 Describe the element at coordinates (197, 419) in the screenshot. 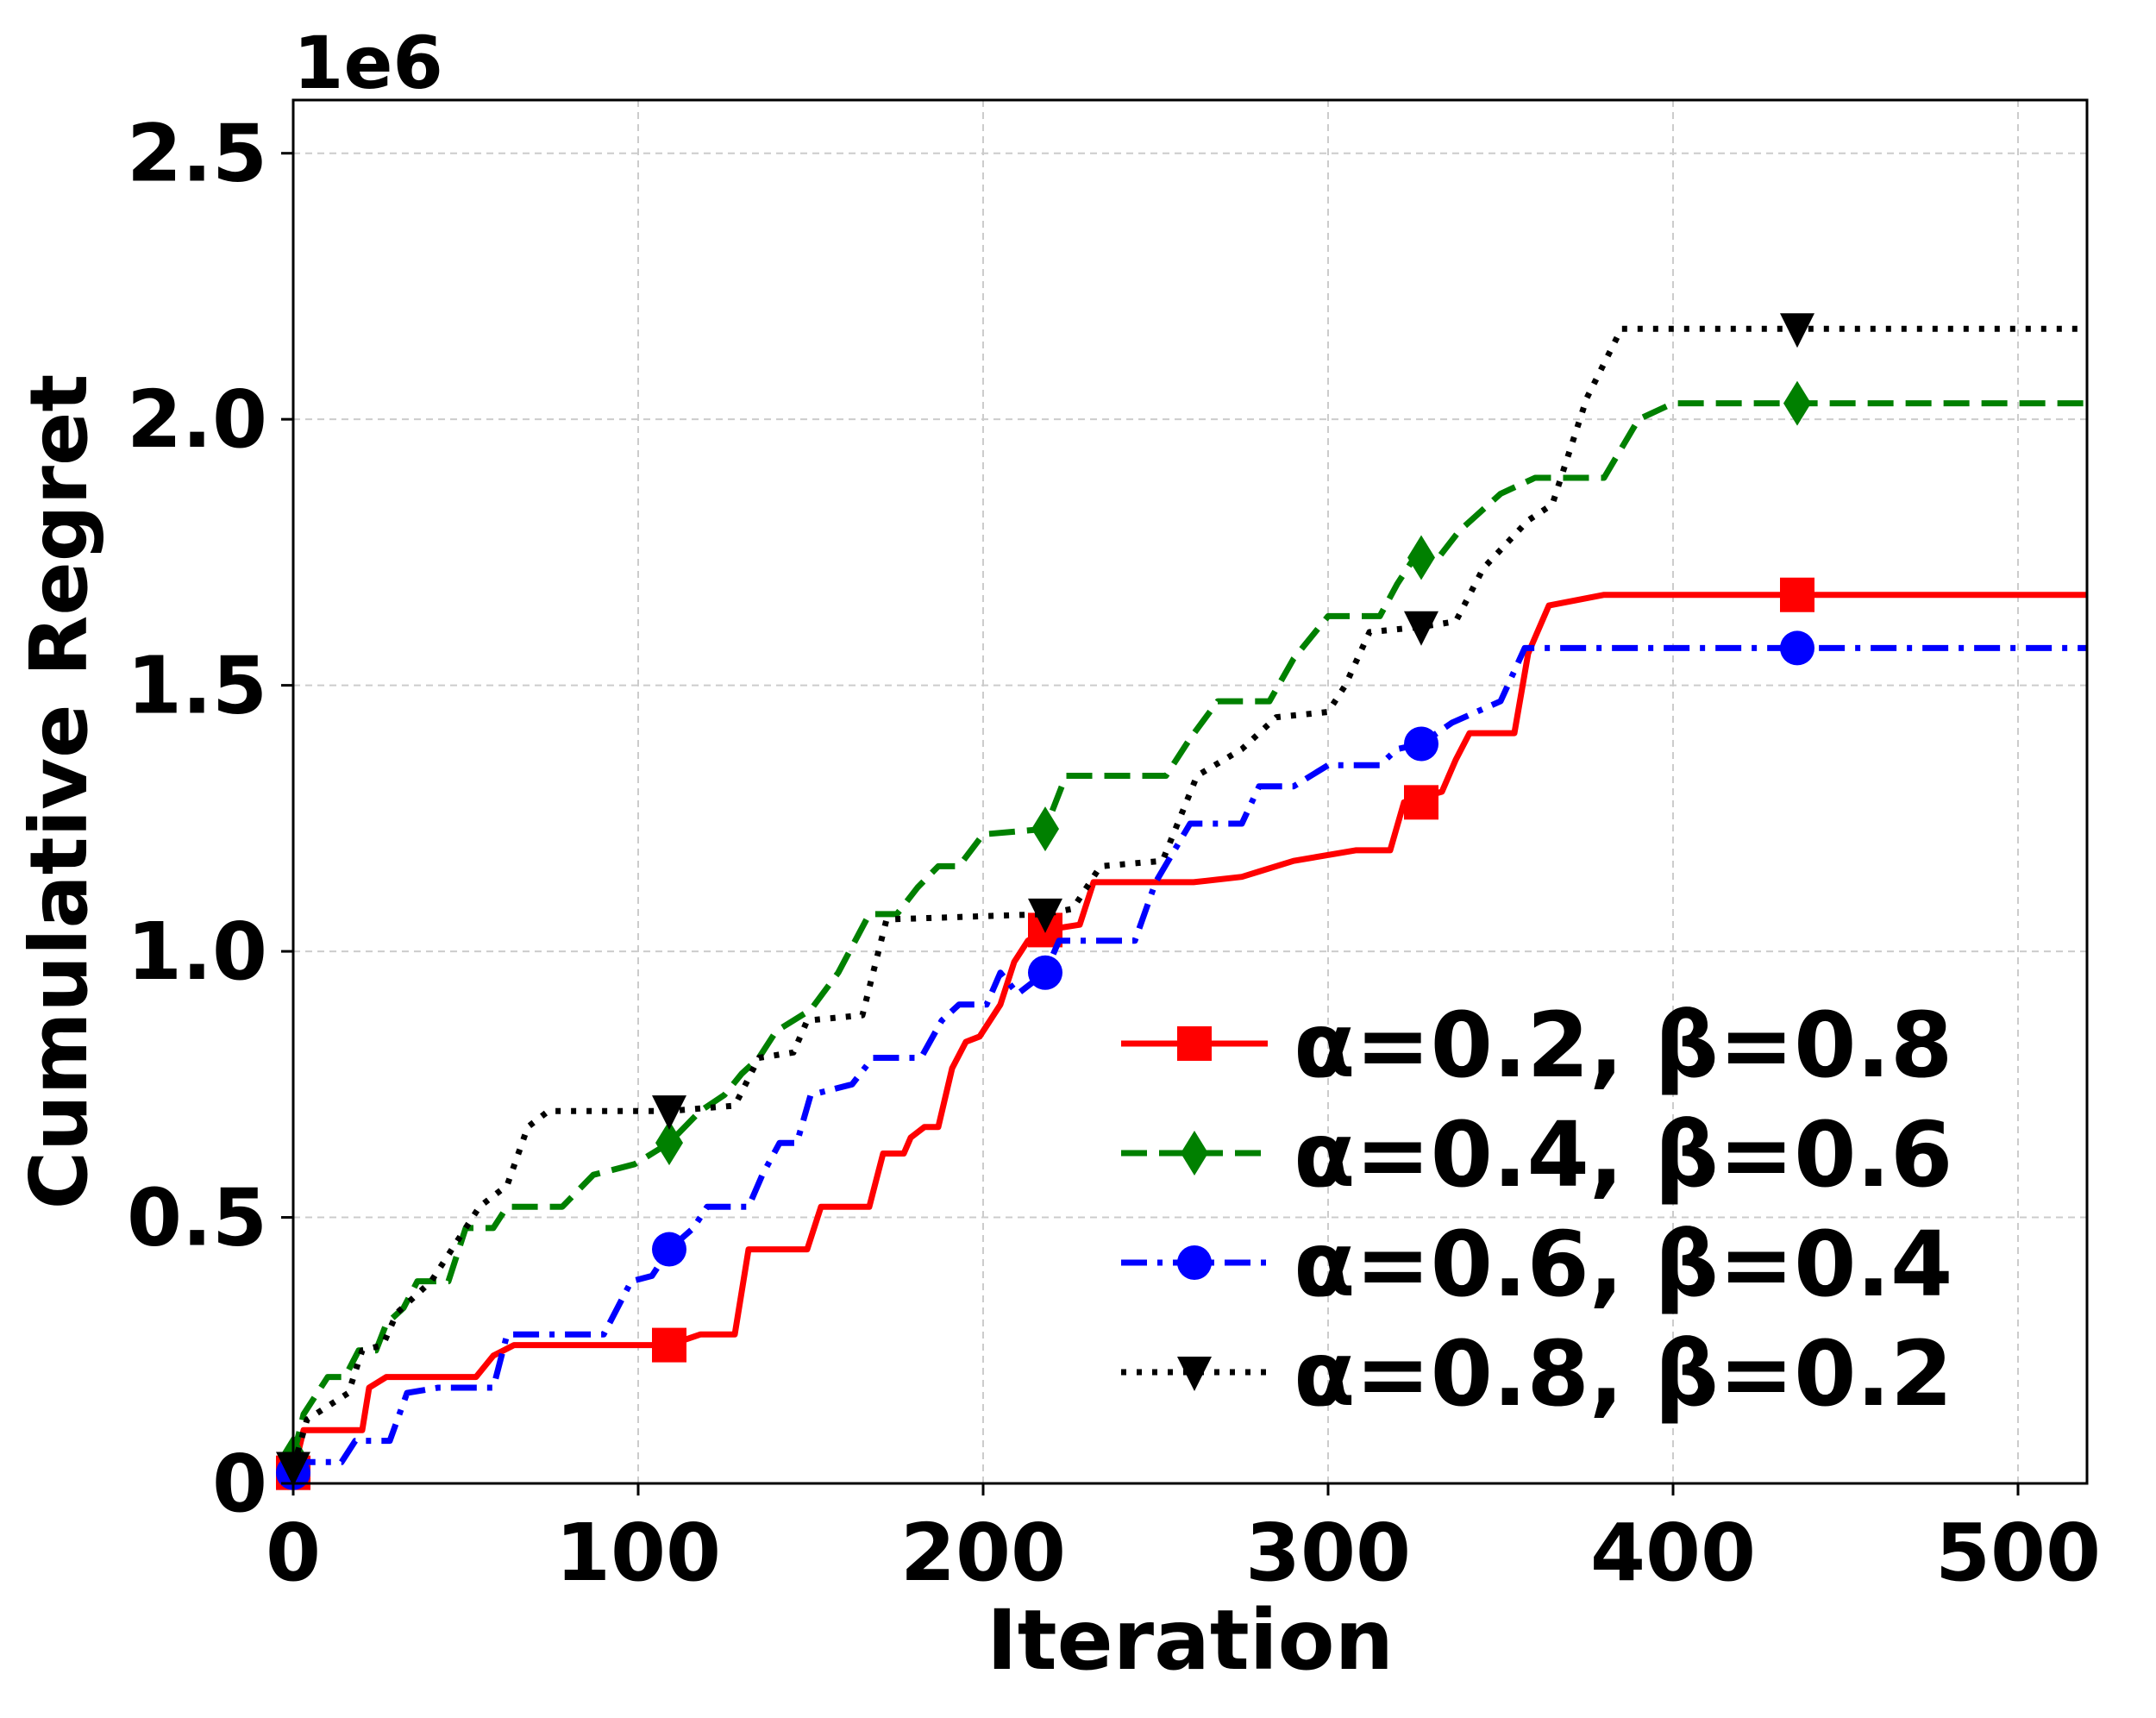

I see `y-tick-label: 2.0` at that location.